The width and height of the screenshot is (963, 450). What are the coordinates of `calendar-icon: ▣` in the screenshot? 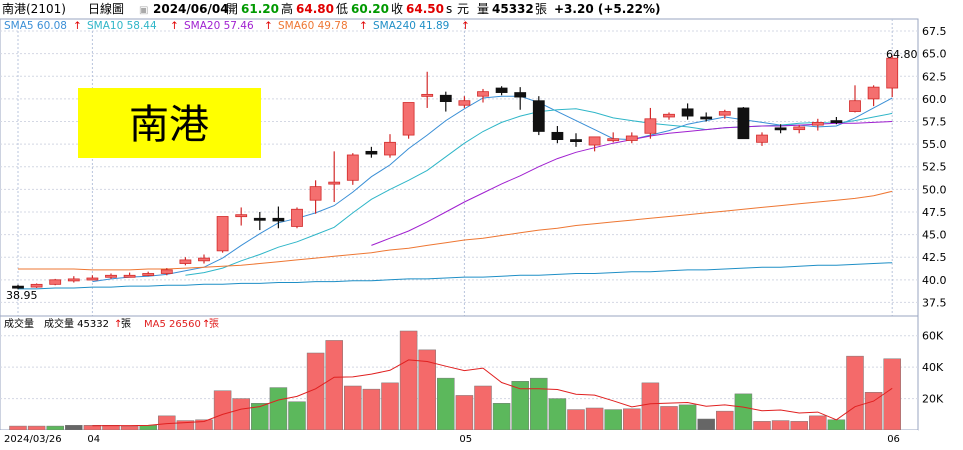 It's located at (143, 10).